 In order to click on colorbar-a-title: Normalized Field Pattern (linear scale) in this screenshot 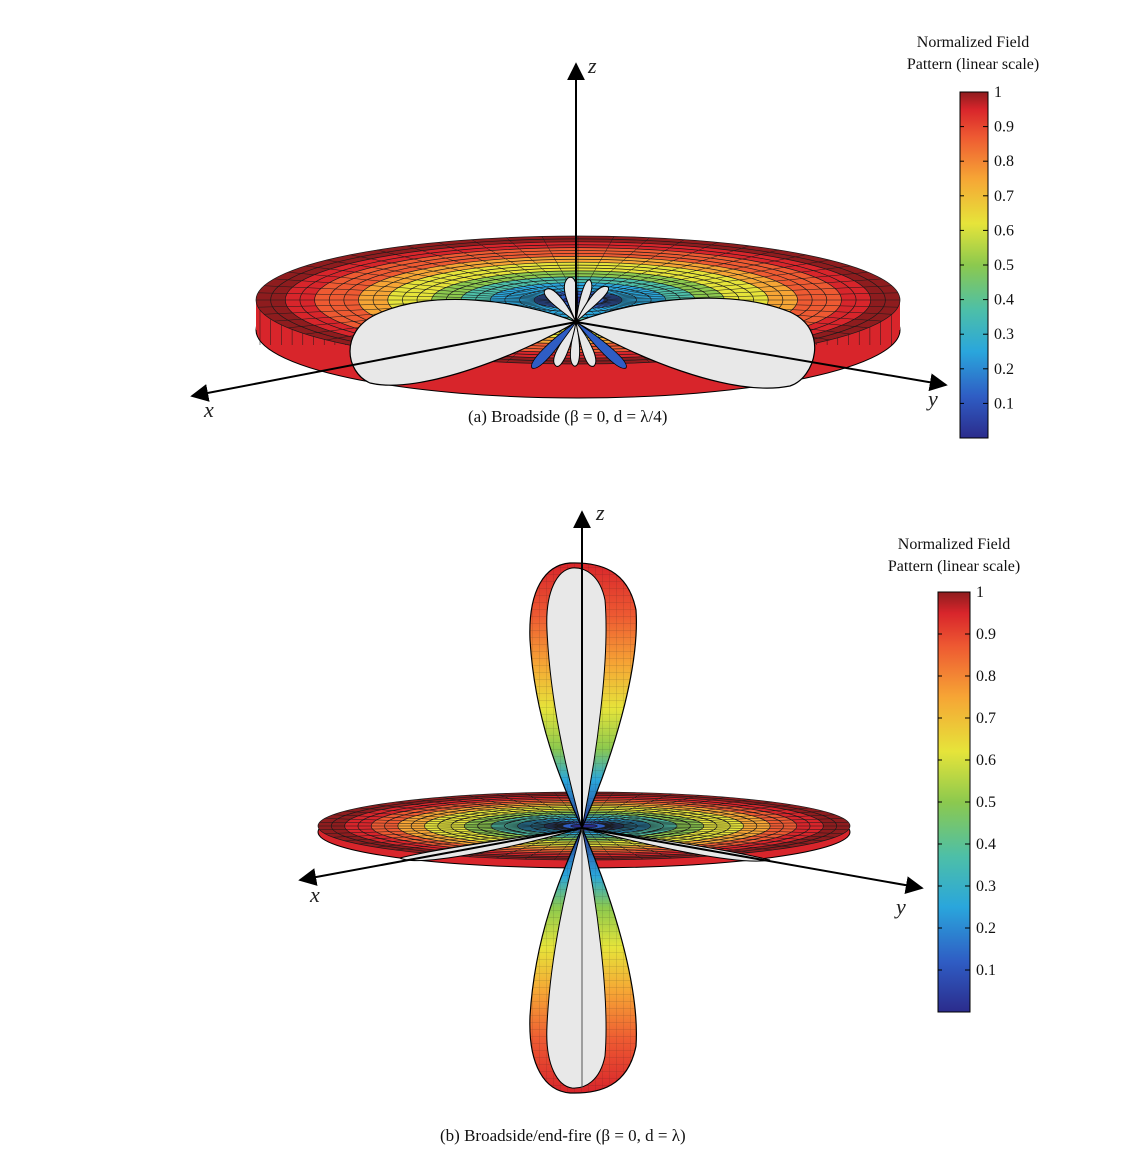, I will do `click(973, 54)`.